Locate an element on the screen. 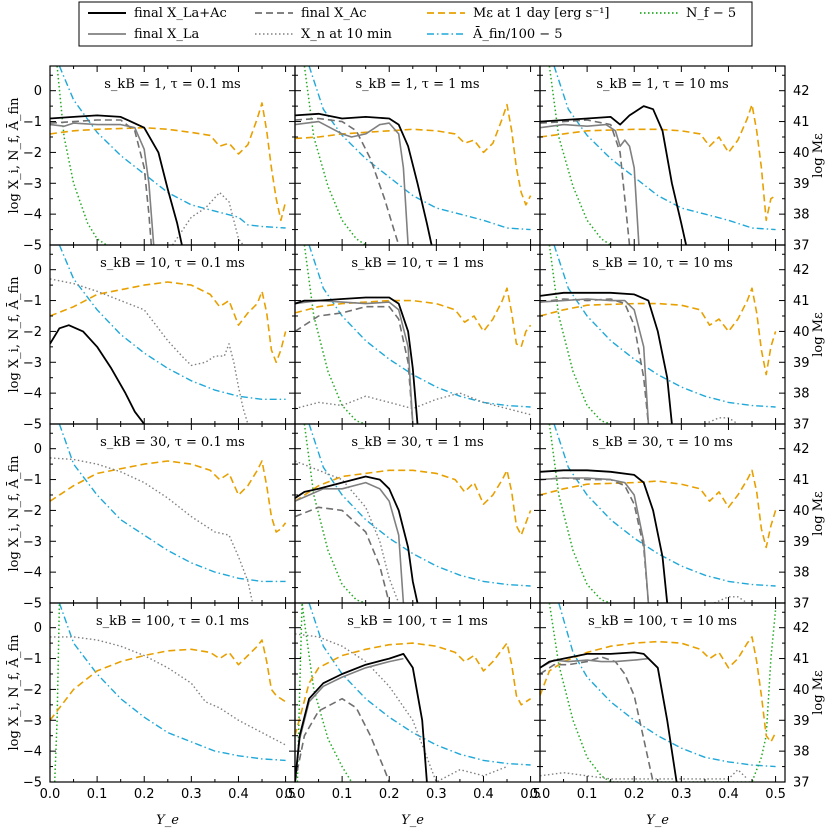 The width and height of the screenshot is (830, 830). panel-title: s_kB = 1, τ = 10 ms is located at coordinates (662, 84).